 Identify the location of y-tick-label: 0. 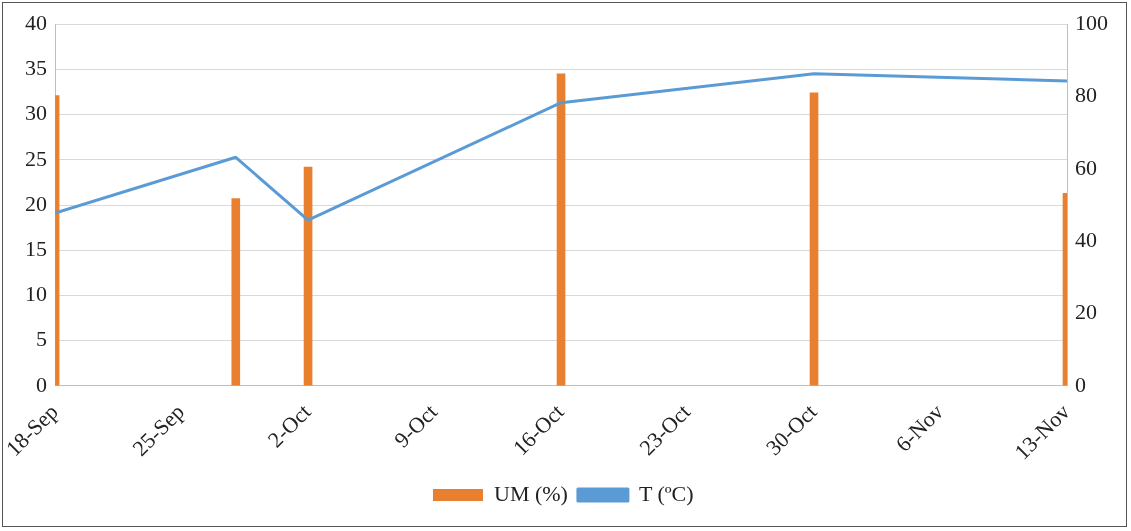
(42, 384).